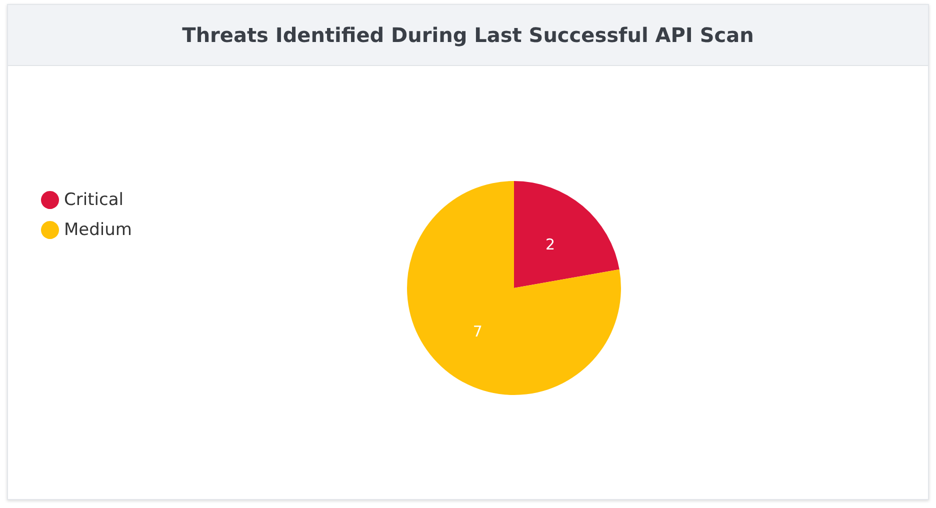 This screenshot has width=936, height=508. What do you see at coordinates (551, 245) in the screenshot?
I see `data-label: 2` at bounding box center [551, 245].